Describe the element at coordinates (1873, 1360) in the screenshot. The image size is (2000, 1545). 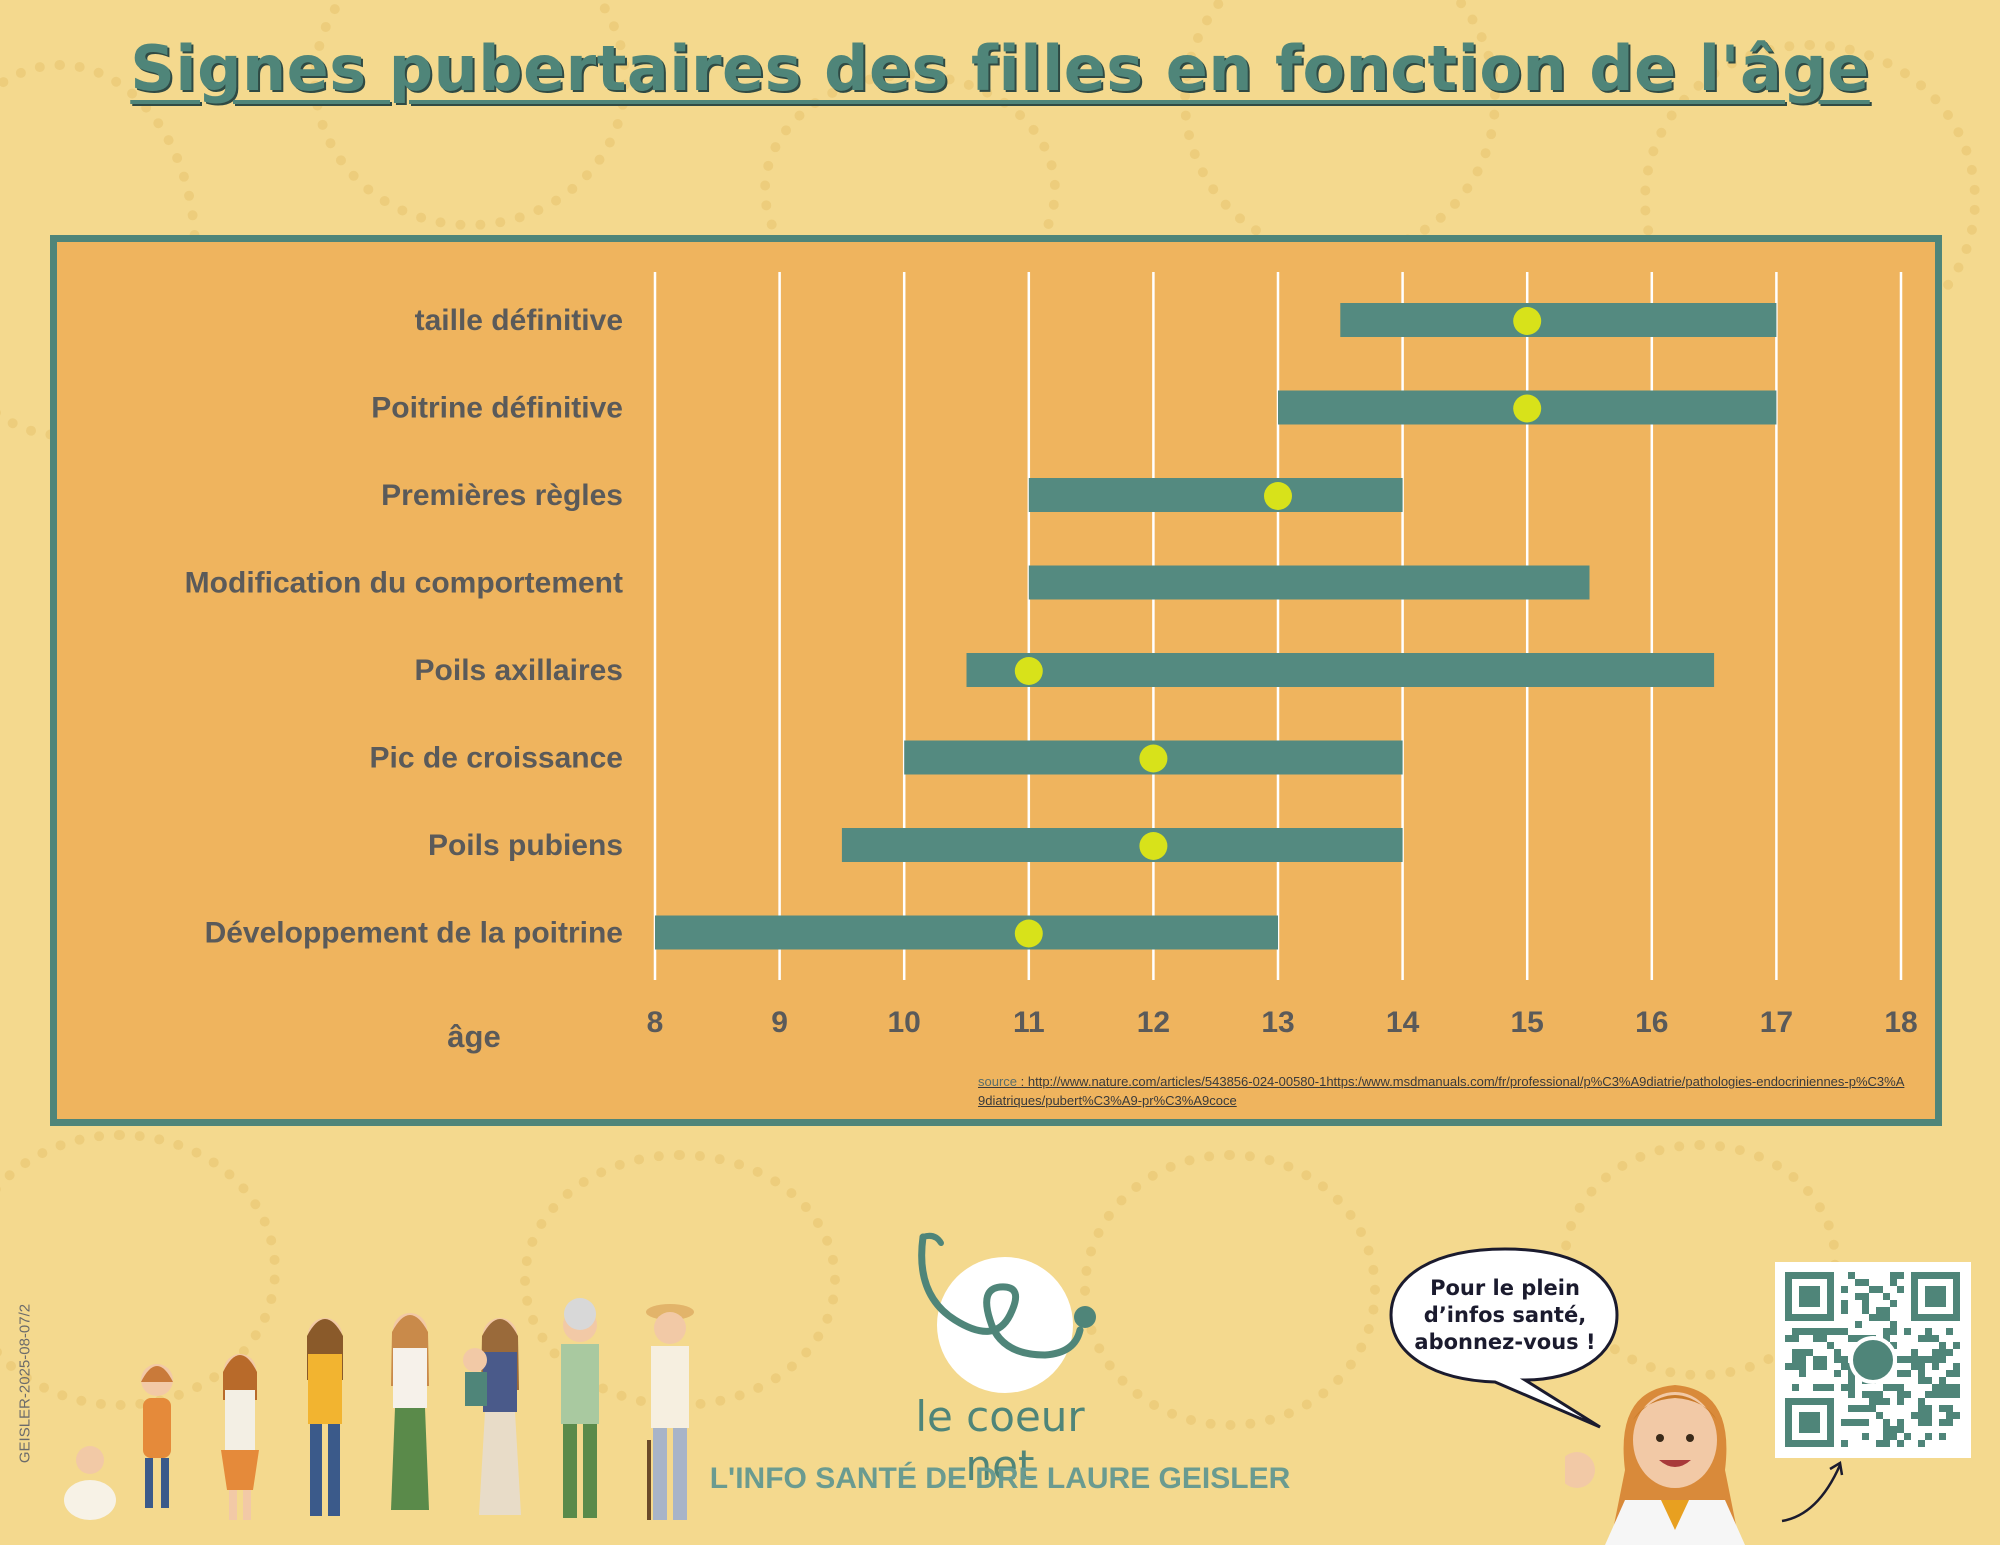
I see `qr-code` at that location.